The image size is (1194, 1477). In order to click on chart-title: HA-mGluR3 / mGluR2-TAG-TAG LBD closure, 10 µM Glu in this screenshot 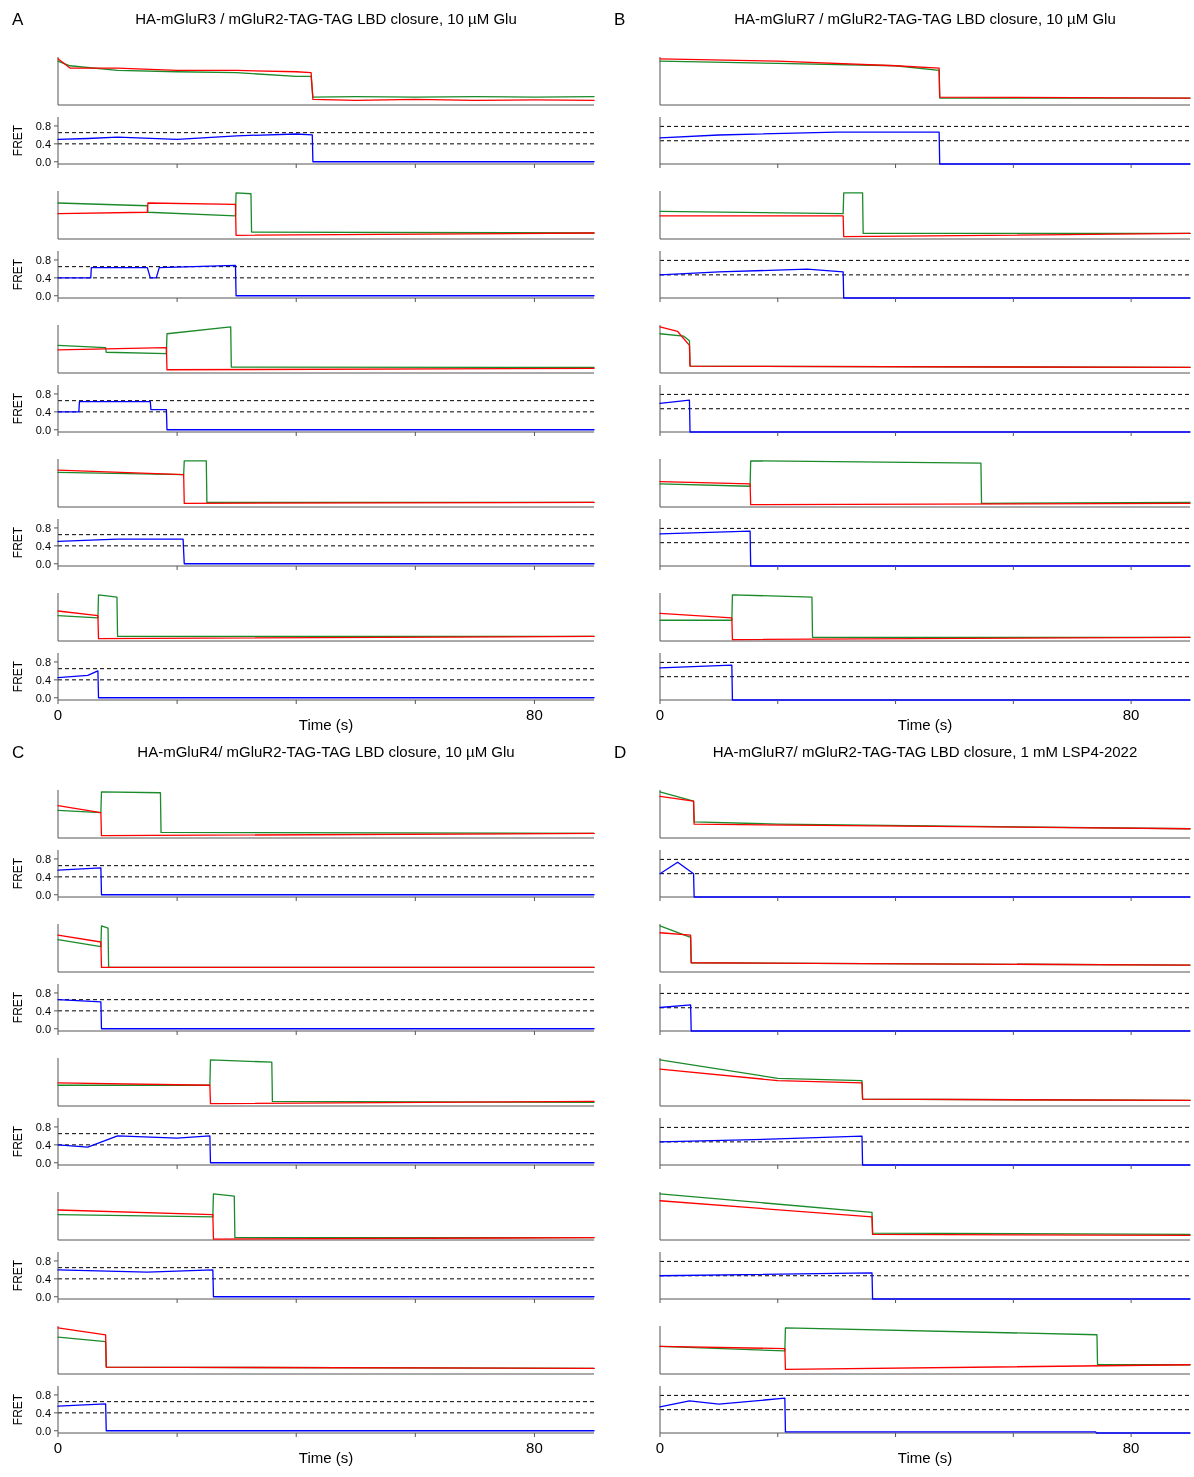, I will do `click(326, 18)`.